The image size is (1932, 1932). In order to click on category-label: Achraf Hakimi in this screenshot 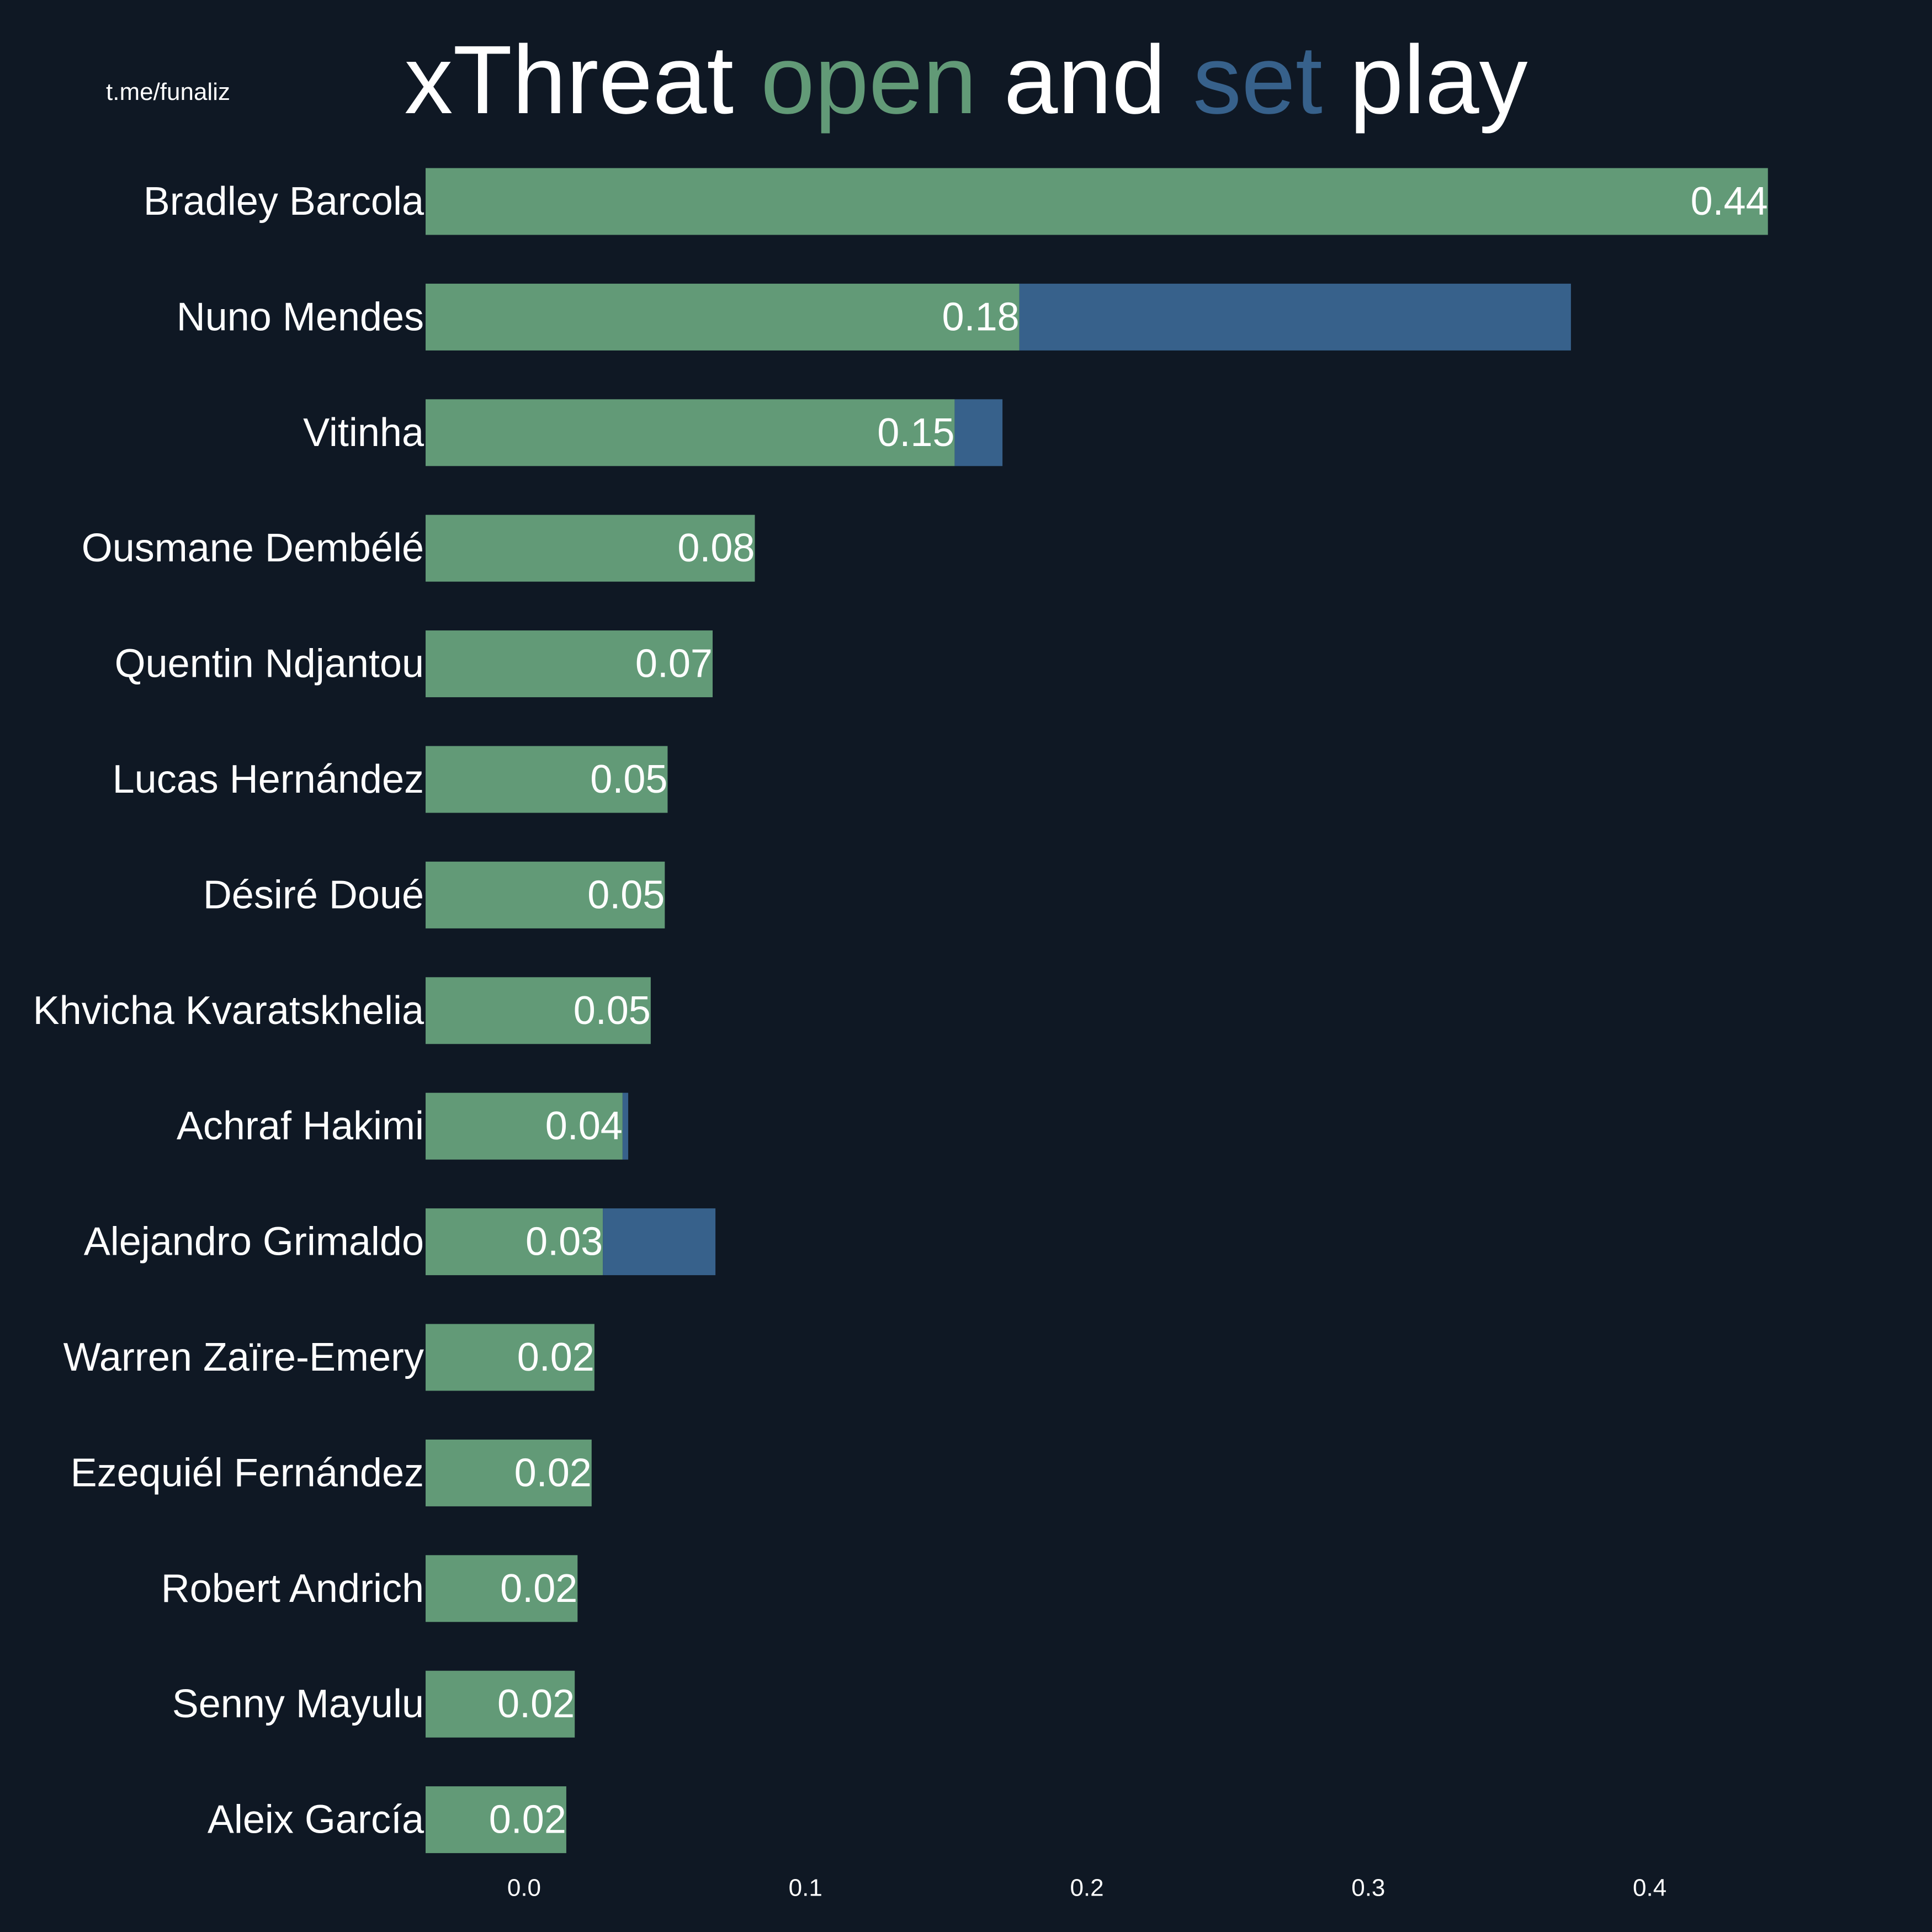, I will do `click(301, 1126)`.